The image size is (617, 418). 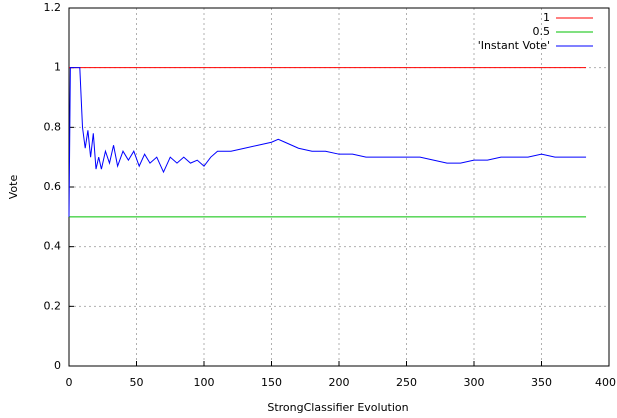 I want to click on legend-label: 'Instant Vote', so click(x=514, y=45).